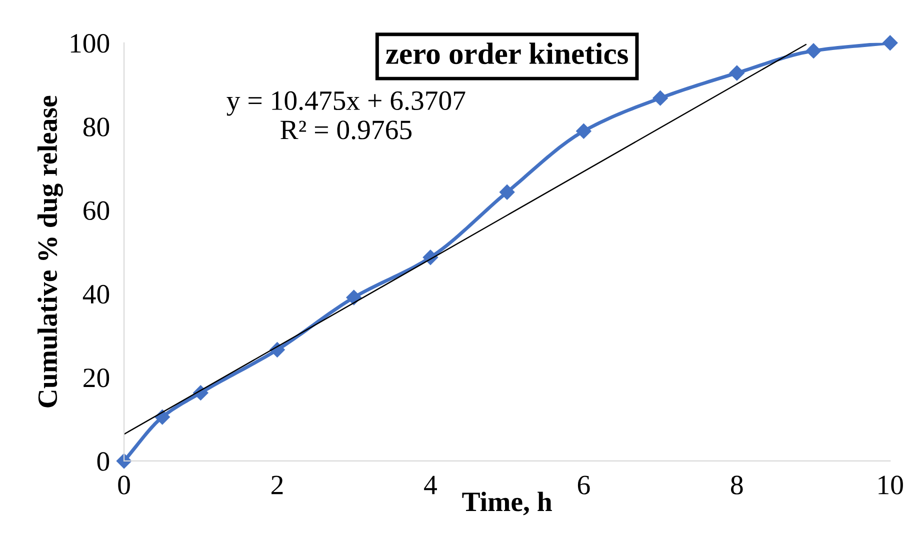  Describe the element at coordinates (97, 210) in the screenshot. I see `y-tick-label: 60` at that location.